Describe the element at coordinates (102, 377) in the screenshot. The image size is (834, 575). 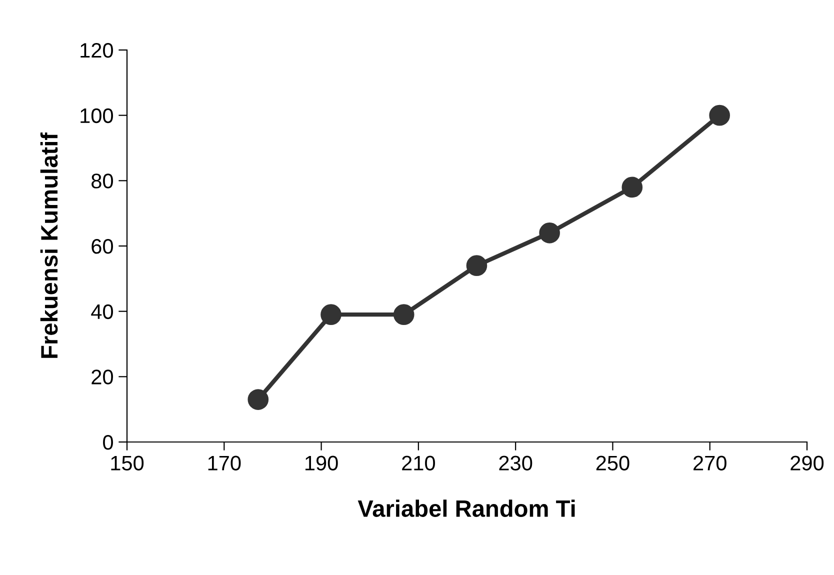
I see `y-tick-label: 20` at that location.